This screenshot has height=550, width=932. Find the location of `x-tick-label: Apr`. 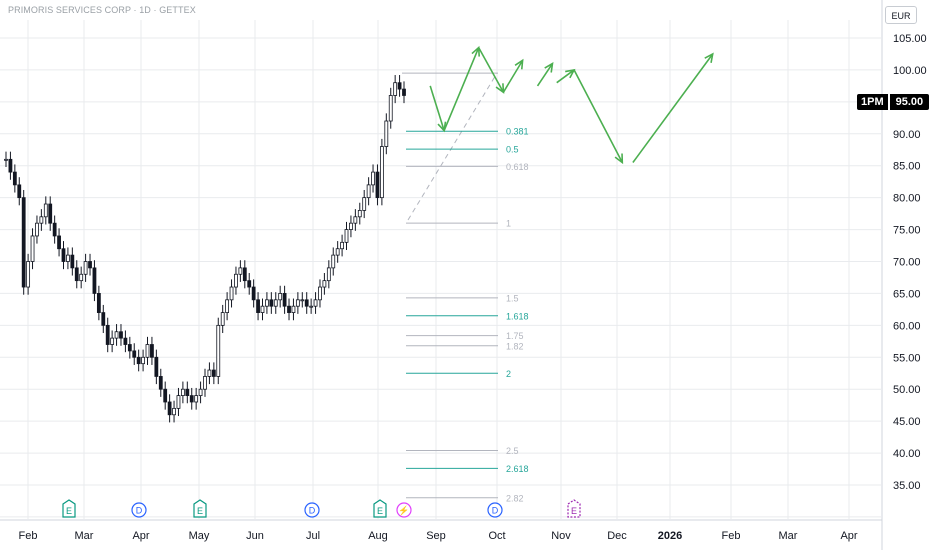

x-tick-label: Apr is located at coordinates (848, 536).